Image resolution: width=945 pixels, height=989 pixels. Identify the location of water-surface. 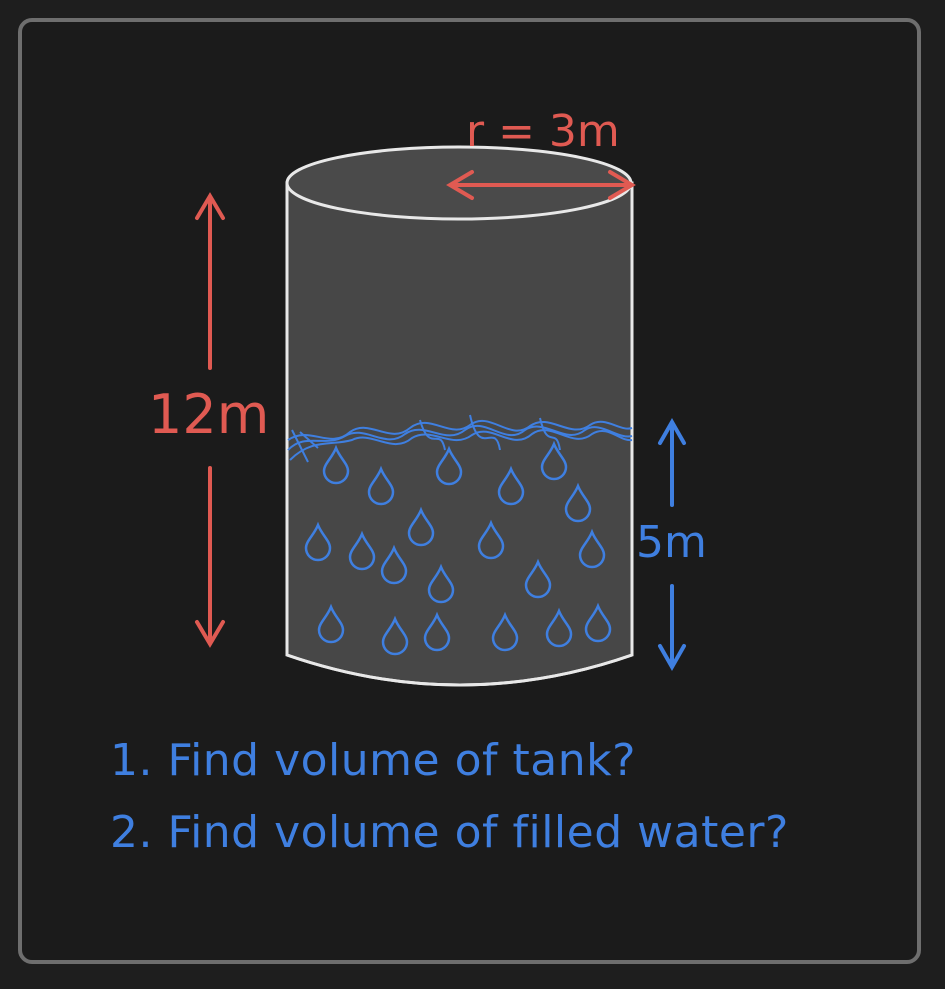
(460, 438).